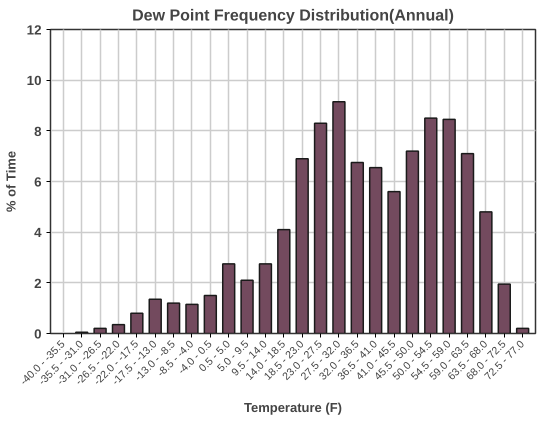 This screenshot has width=558, height=426. What do you see at coordinates (34, 30) in the screenshot?
I see `y-tick-label: 12` at bounding box center [34, 30].